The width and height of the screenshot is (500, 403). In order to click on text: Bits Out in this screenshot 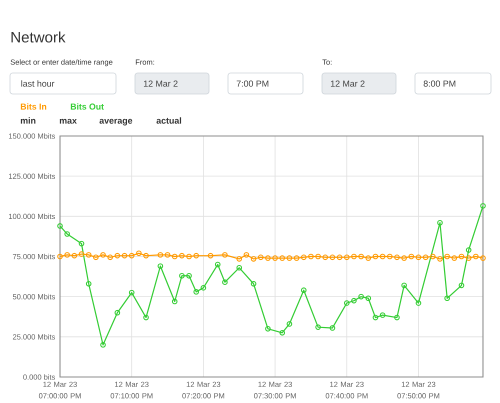, I will do `click(87, 106)`.